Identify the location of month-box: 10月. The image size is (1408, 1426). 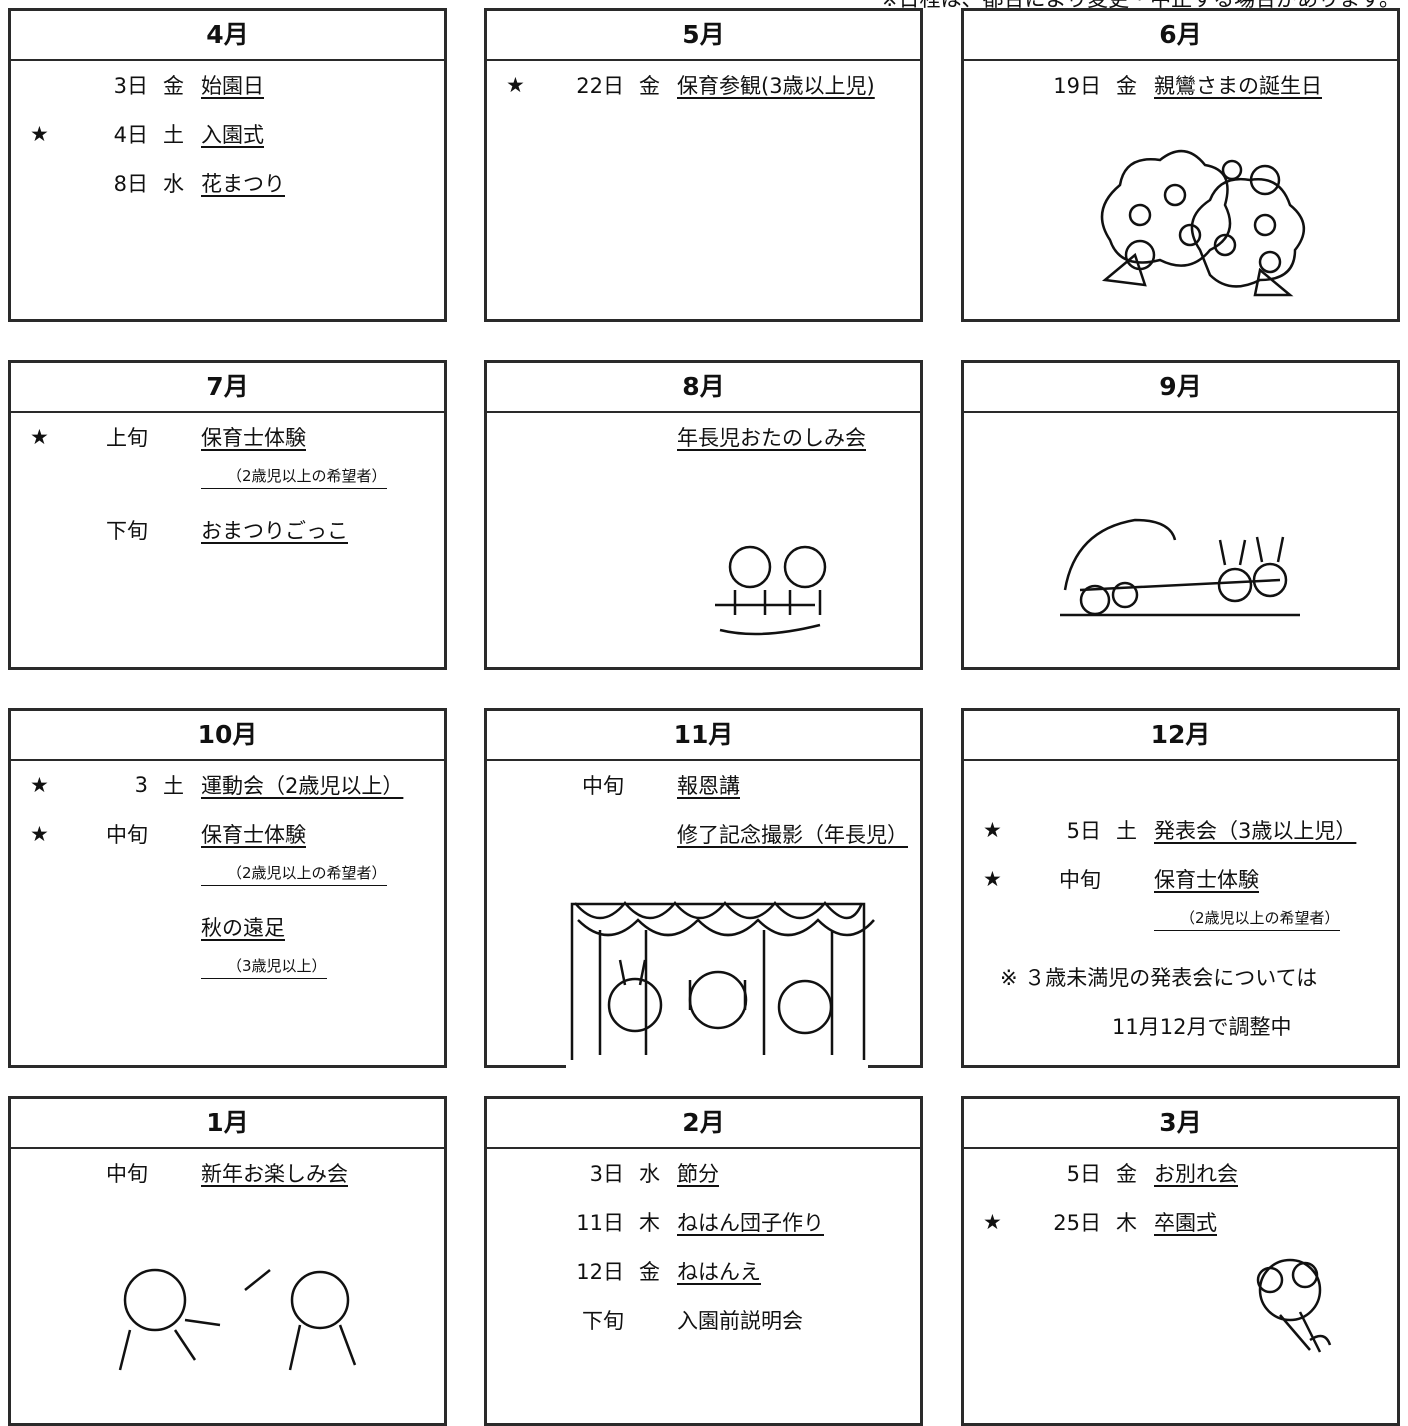
(227, 888).